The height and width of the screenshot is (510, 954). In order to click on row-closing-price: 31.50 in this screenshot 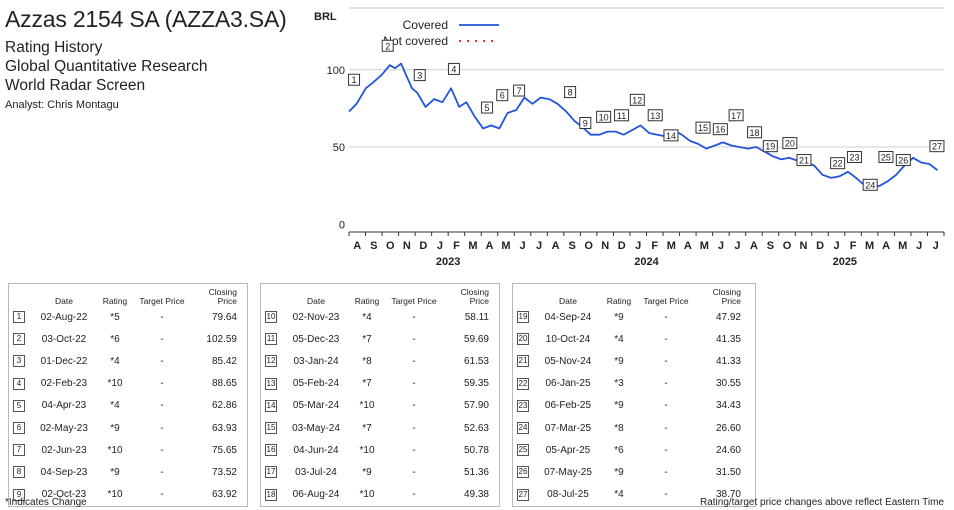, I will do `click(728, 472)`.